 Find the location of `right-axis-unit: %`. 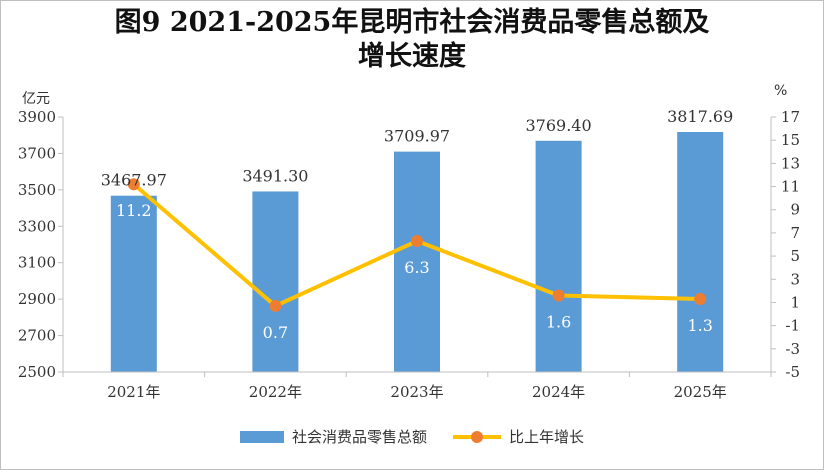

right-axis-unit: % is located at coordinates (780, 91).